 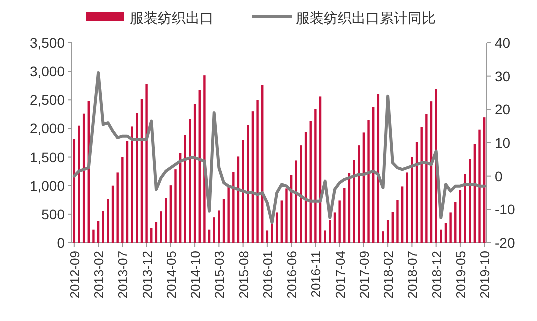 What do you see at coordinates (48, 100) in the screenshot?
I see `y-tick-label: 2,500` at bounding box center [48, 100].